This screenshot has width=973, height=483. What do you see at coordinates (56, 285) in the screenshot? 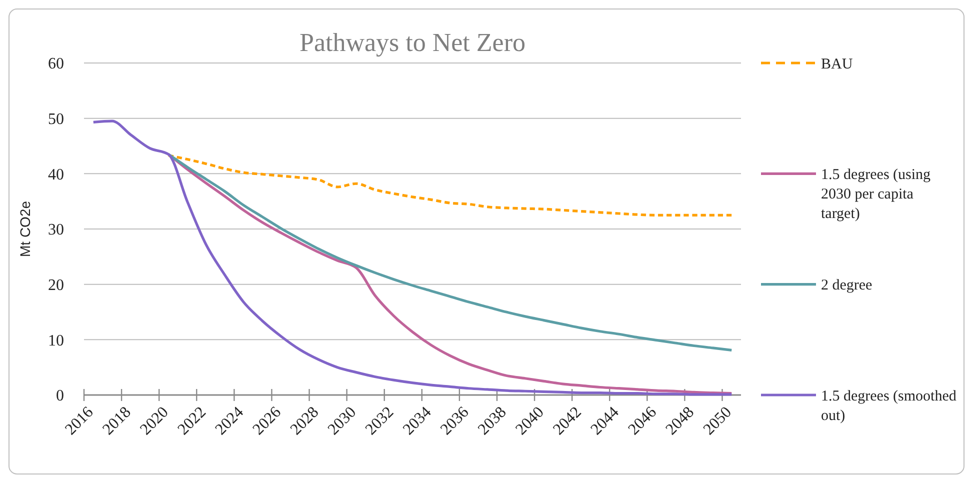
I see `y-tick-label: 20` at bounding box center [56, 285].